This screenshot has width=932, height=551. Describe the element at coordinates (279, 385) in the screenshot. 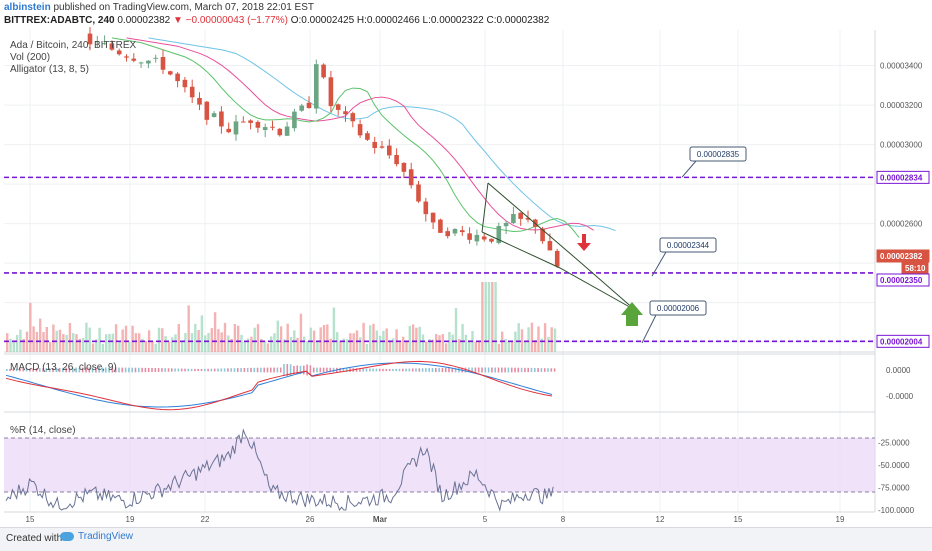

I see `macd-line` at that location.